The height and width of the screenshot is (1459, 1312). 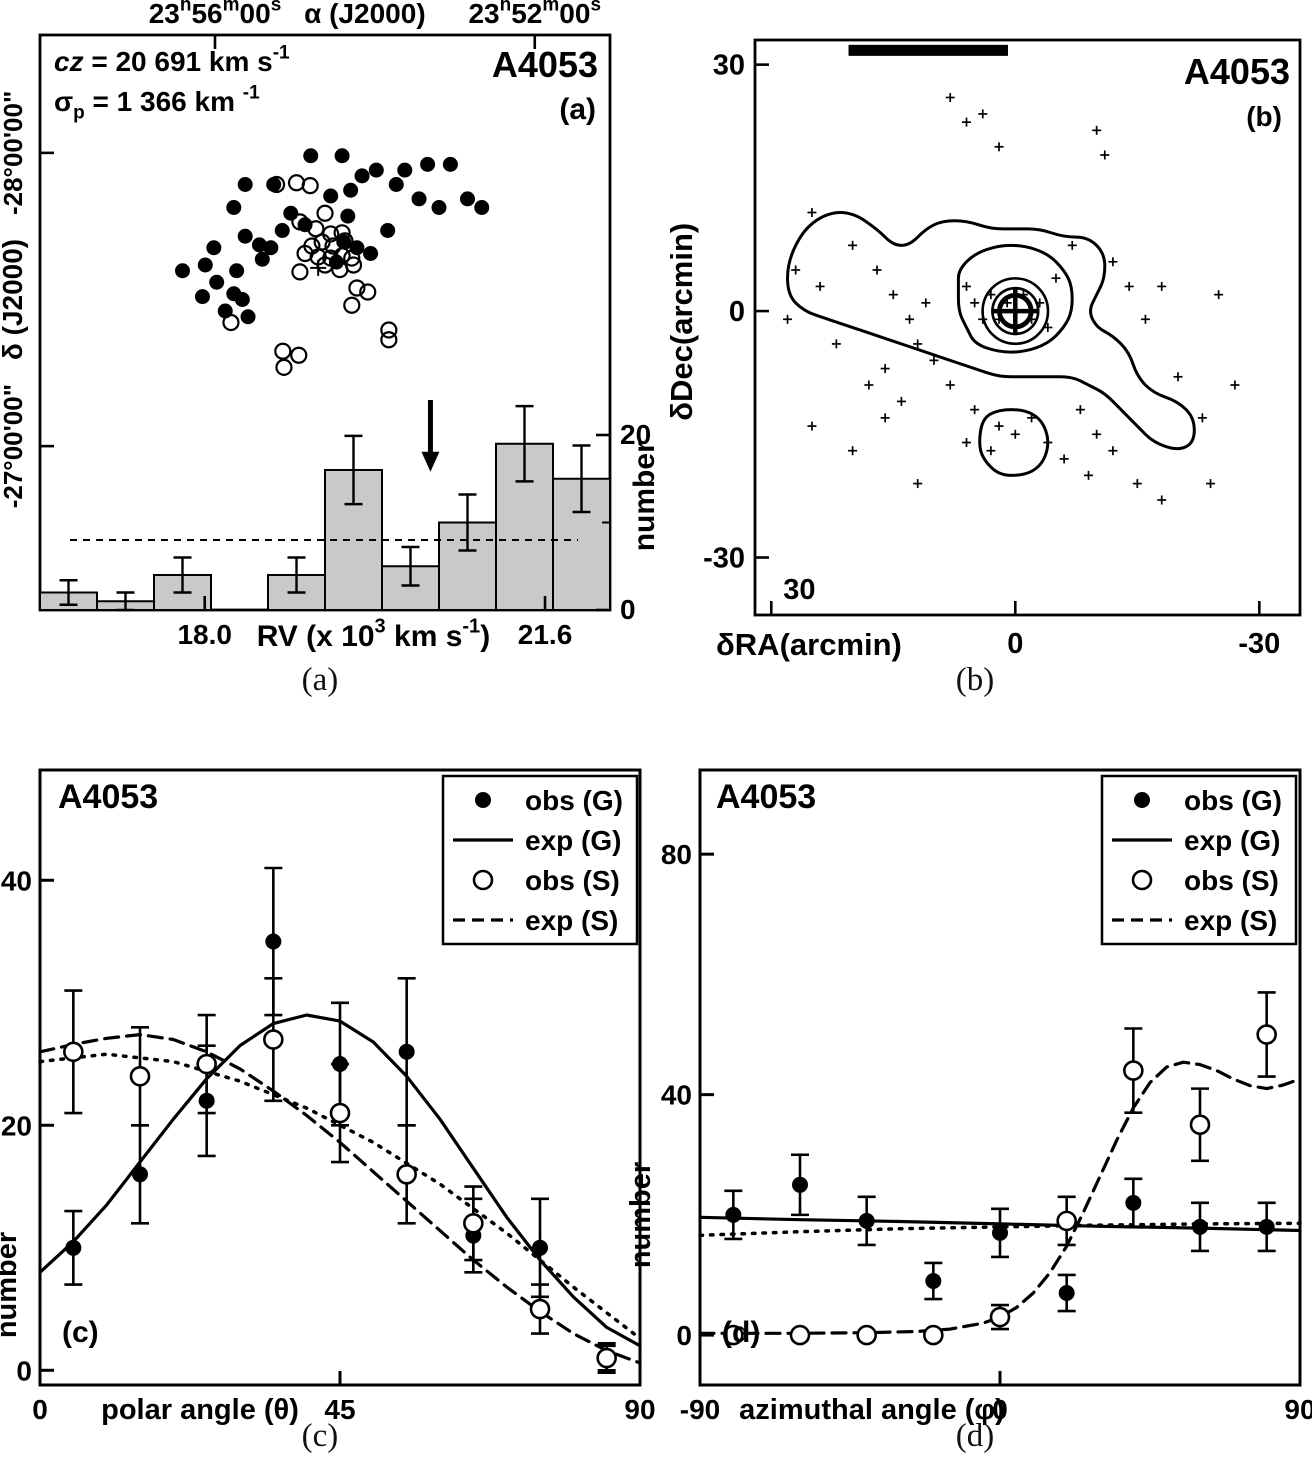 I want to click on x-tick-label: 45, so click(x=339, y=1409).